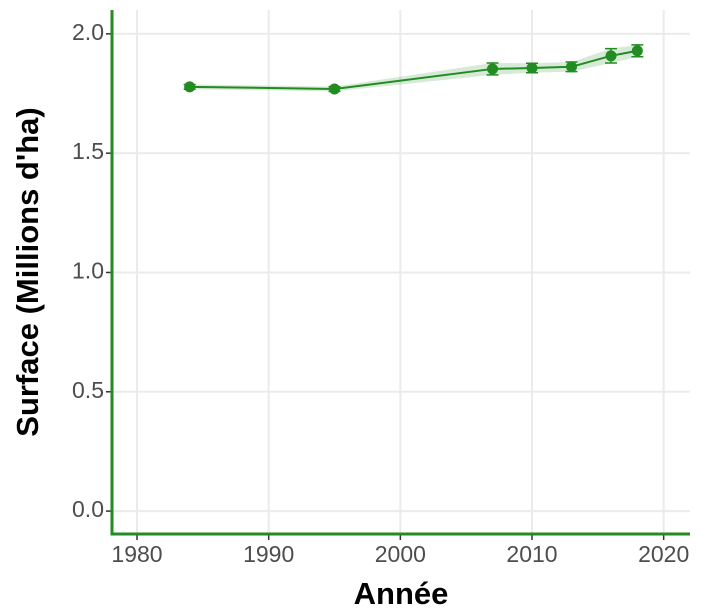 The width and height of the screenshot is (702, 611). What do you see at coordinates (268, 554) in the screenshot?
I see `x-tick-label: 1990` at bounding box center [268, 554].